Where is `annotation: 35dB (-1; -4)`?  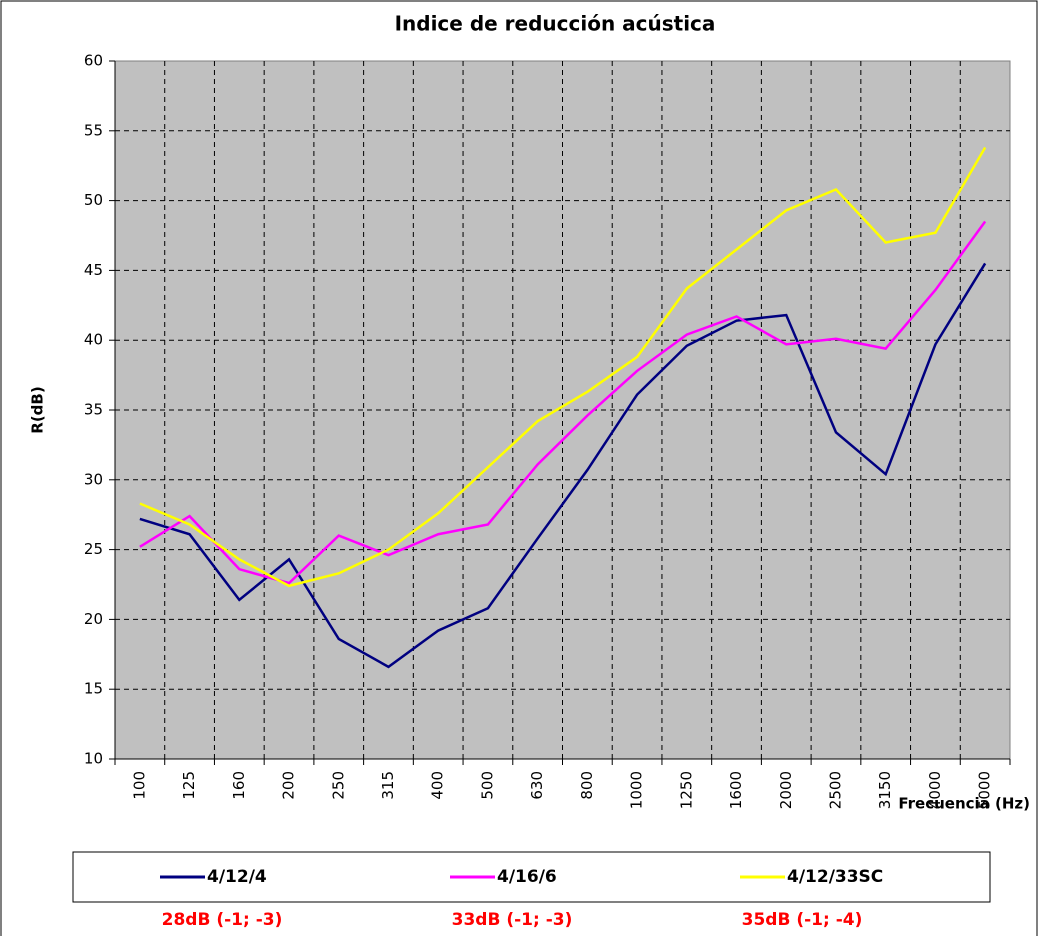 annotation: 35dB (-1; -4) is located at coordinates (802, 920).